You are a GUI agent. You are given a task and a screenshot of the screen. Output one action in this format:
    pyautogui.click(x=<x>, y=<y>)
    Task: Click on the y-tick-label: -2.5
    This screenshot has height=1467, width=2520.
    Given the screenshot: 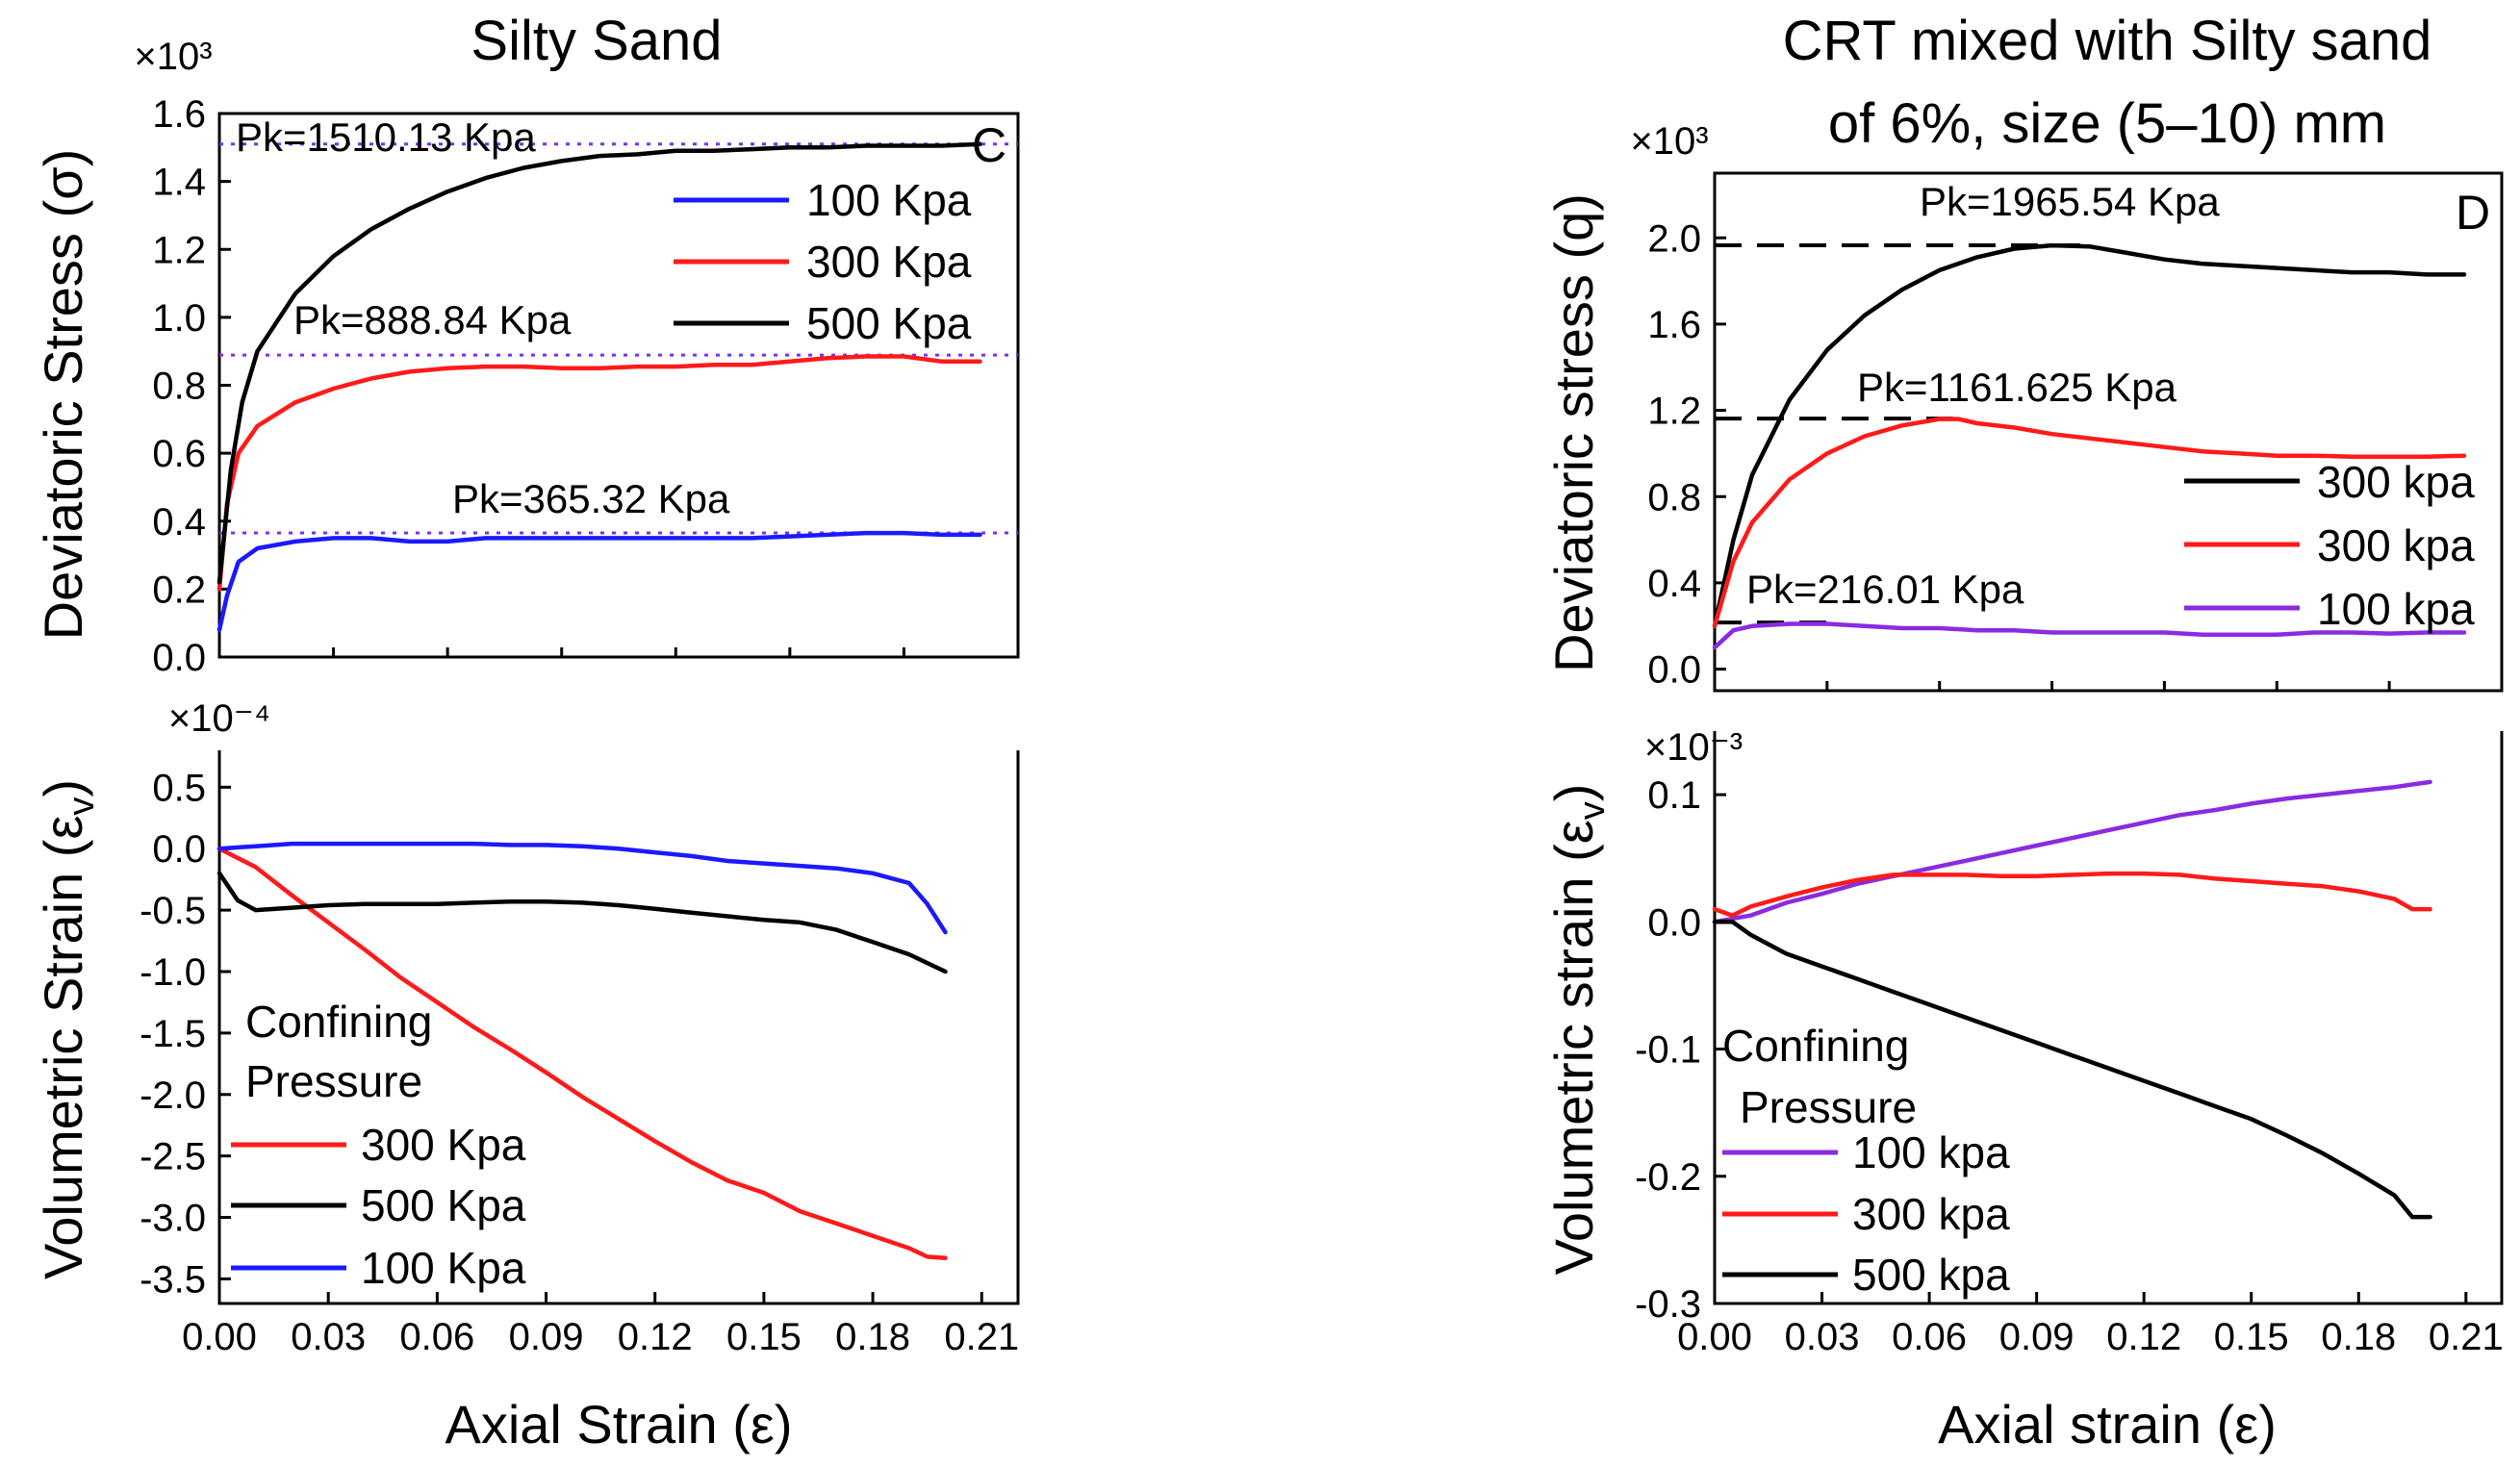 What is the action you would take?
    pyautogui.click(x=173, y=1157)
    